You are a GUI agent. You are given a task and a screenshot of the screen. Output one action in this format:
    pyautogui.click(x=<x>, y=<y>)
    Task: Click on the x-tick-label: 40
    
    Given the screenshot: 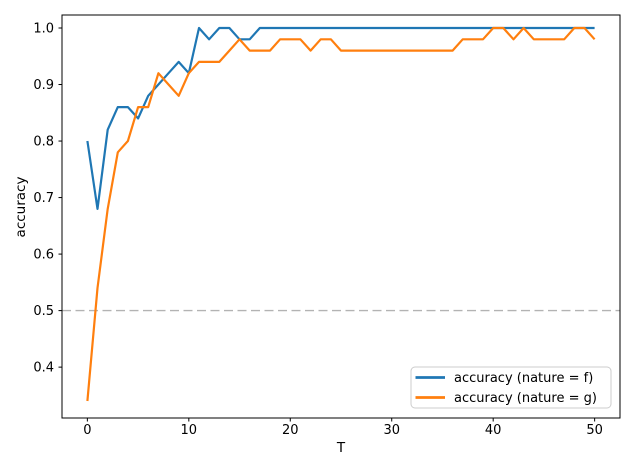 What is the action you would take?
    pyautogui.click(x=493, y=430)
    